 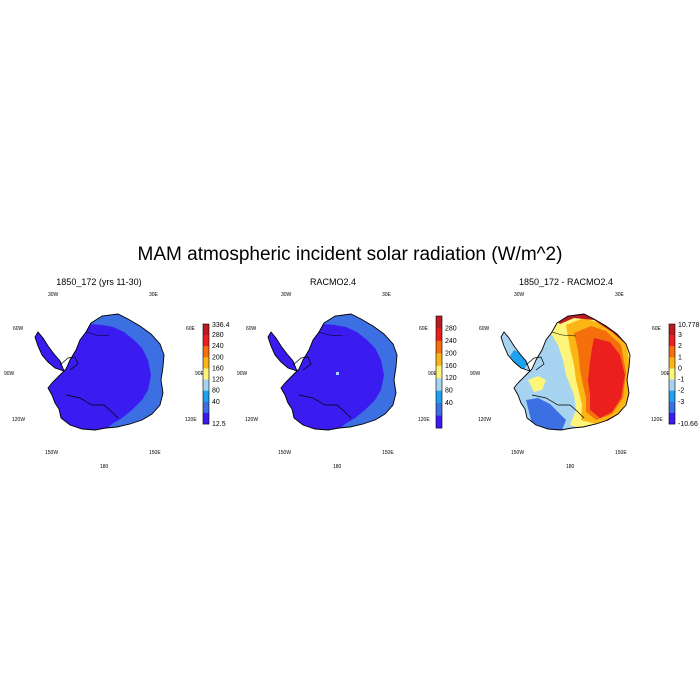 I want to click on peninsula-negative-band, so click(x=519, y=360).